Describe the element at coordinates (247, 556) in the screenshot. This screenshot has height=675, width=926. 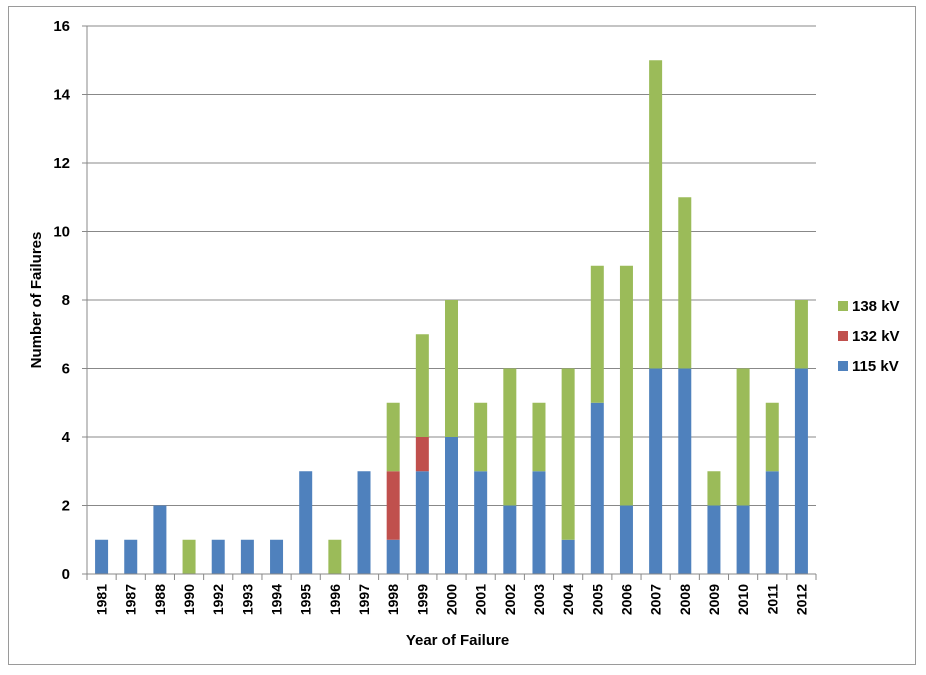
I see `bar-1993-115kv` at that location.